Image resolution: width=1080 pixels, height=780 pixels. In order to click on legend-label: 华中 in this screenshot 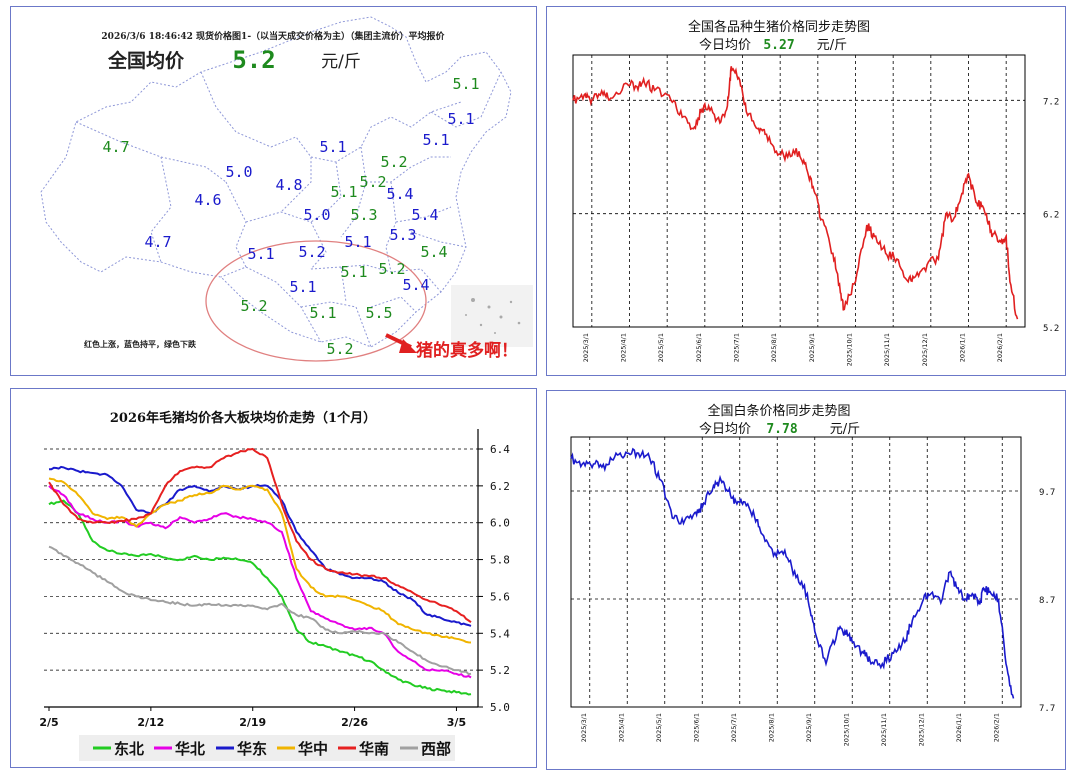, I will do `click(313, 749)`.